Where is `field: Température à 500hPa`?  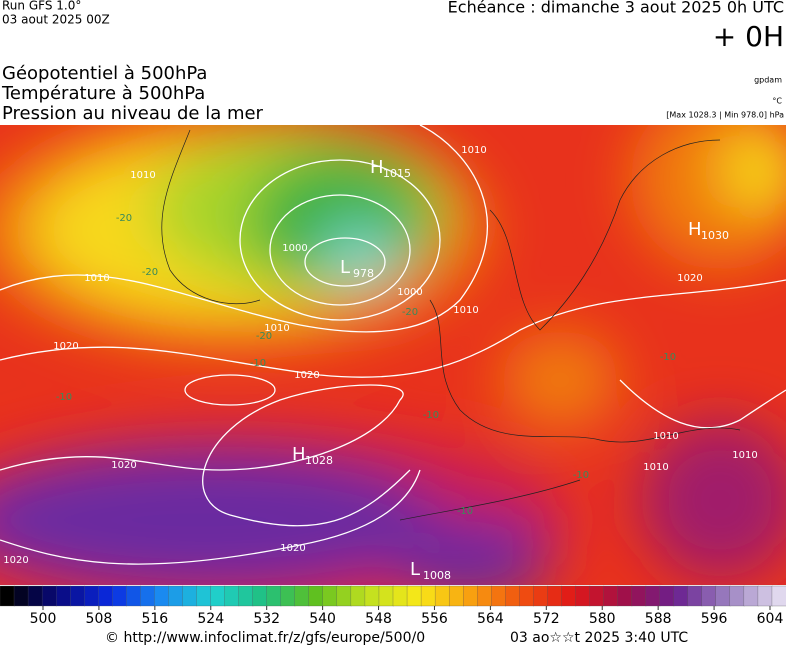 field: Température à 500hPa is located at coordinates (103, 93).